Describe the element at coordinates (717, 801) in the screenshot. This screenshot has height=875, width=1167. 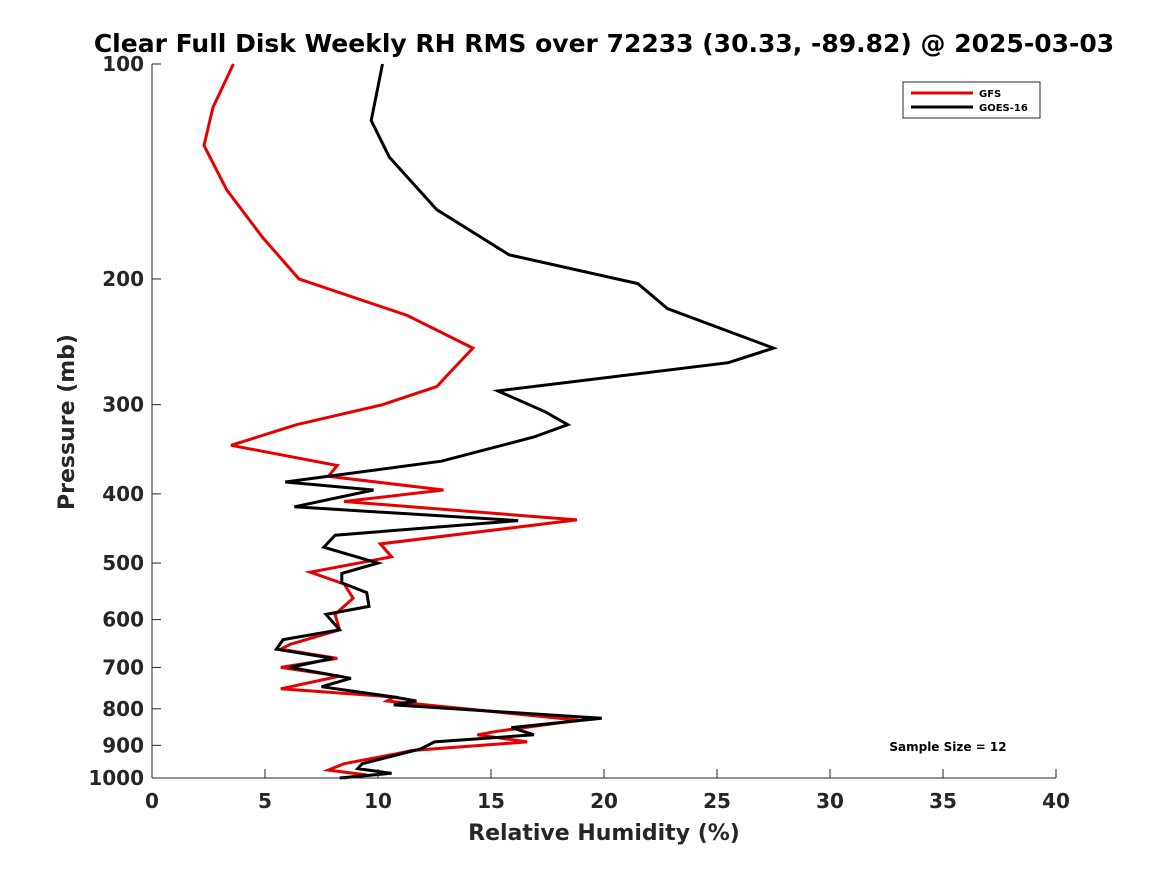
I see `x-tick-label: 25` at that location.